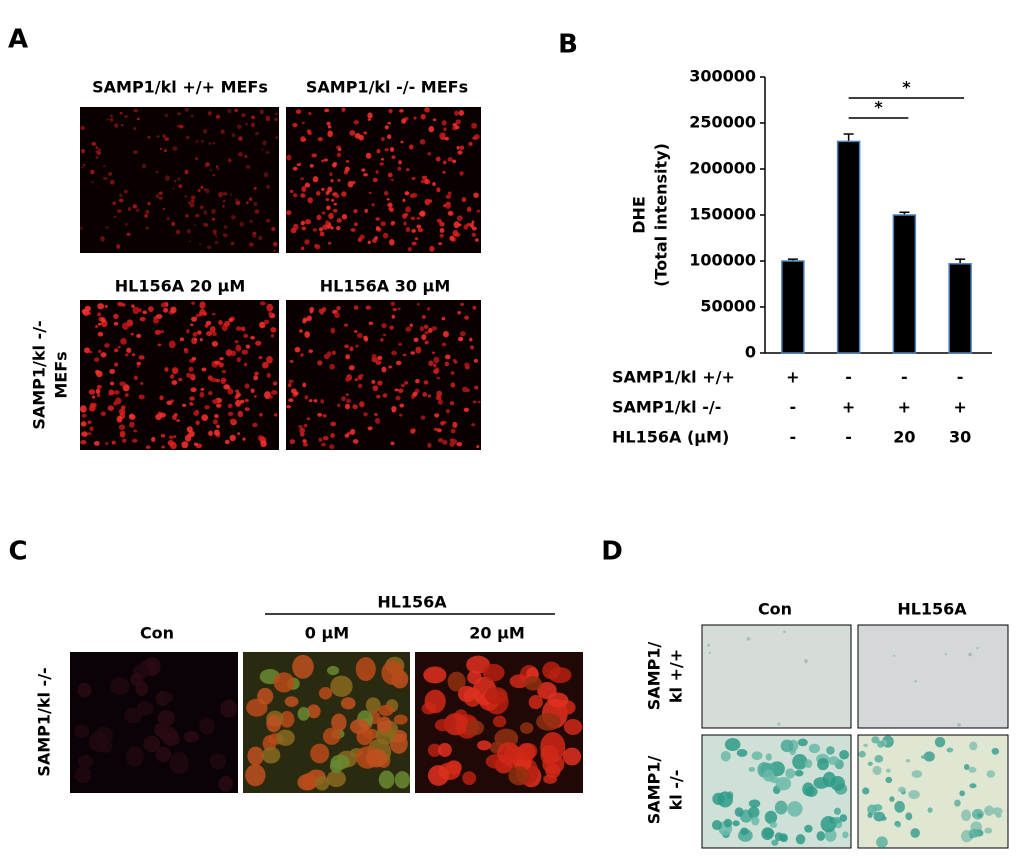 This screenshot has height=862, width=1020. What do you see at coordinates (326, 722) in the screenshot?
I see `micrograph` at bounding box center [326, 722].